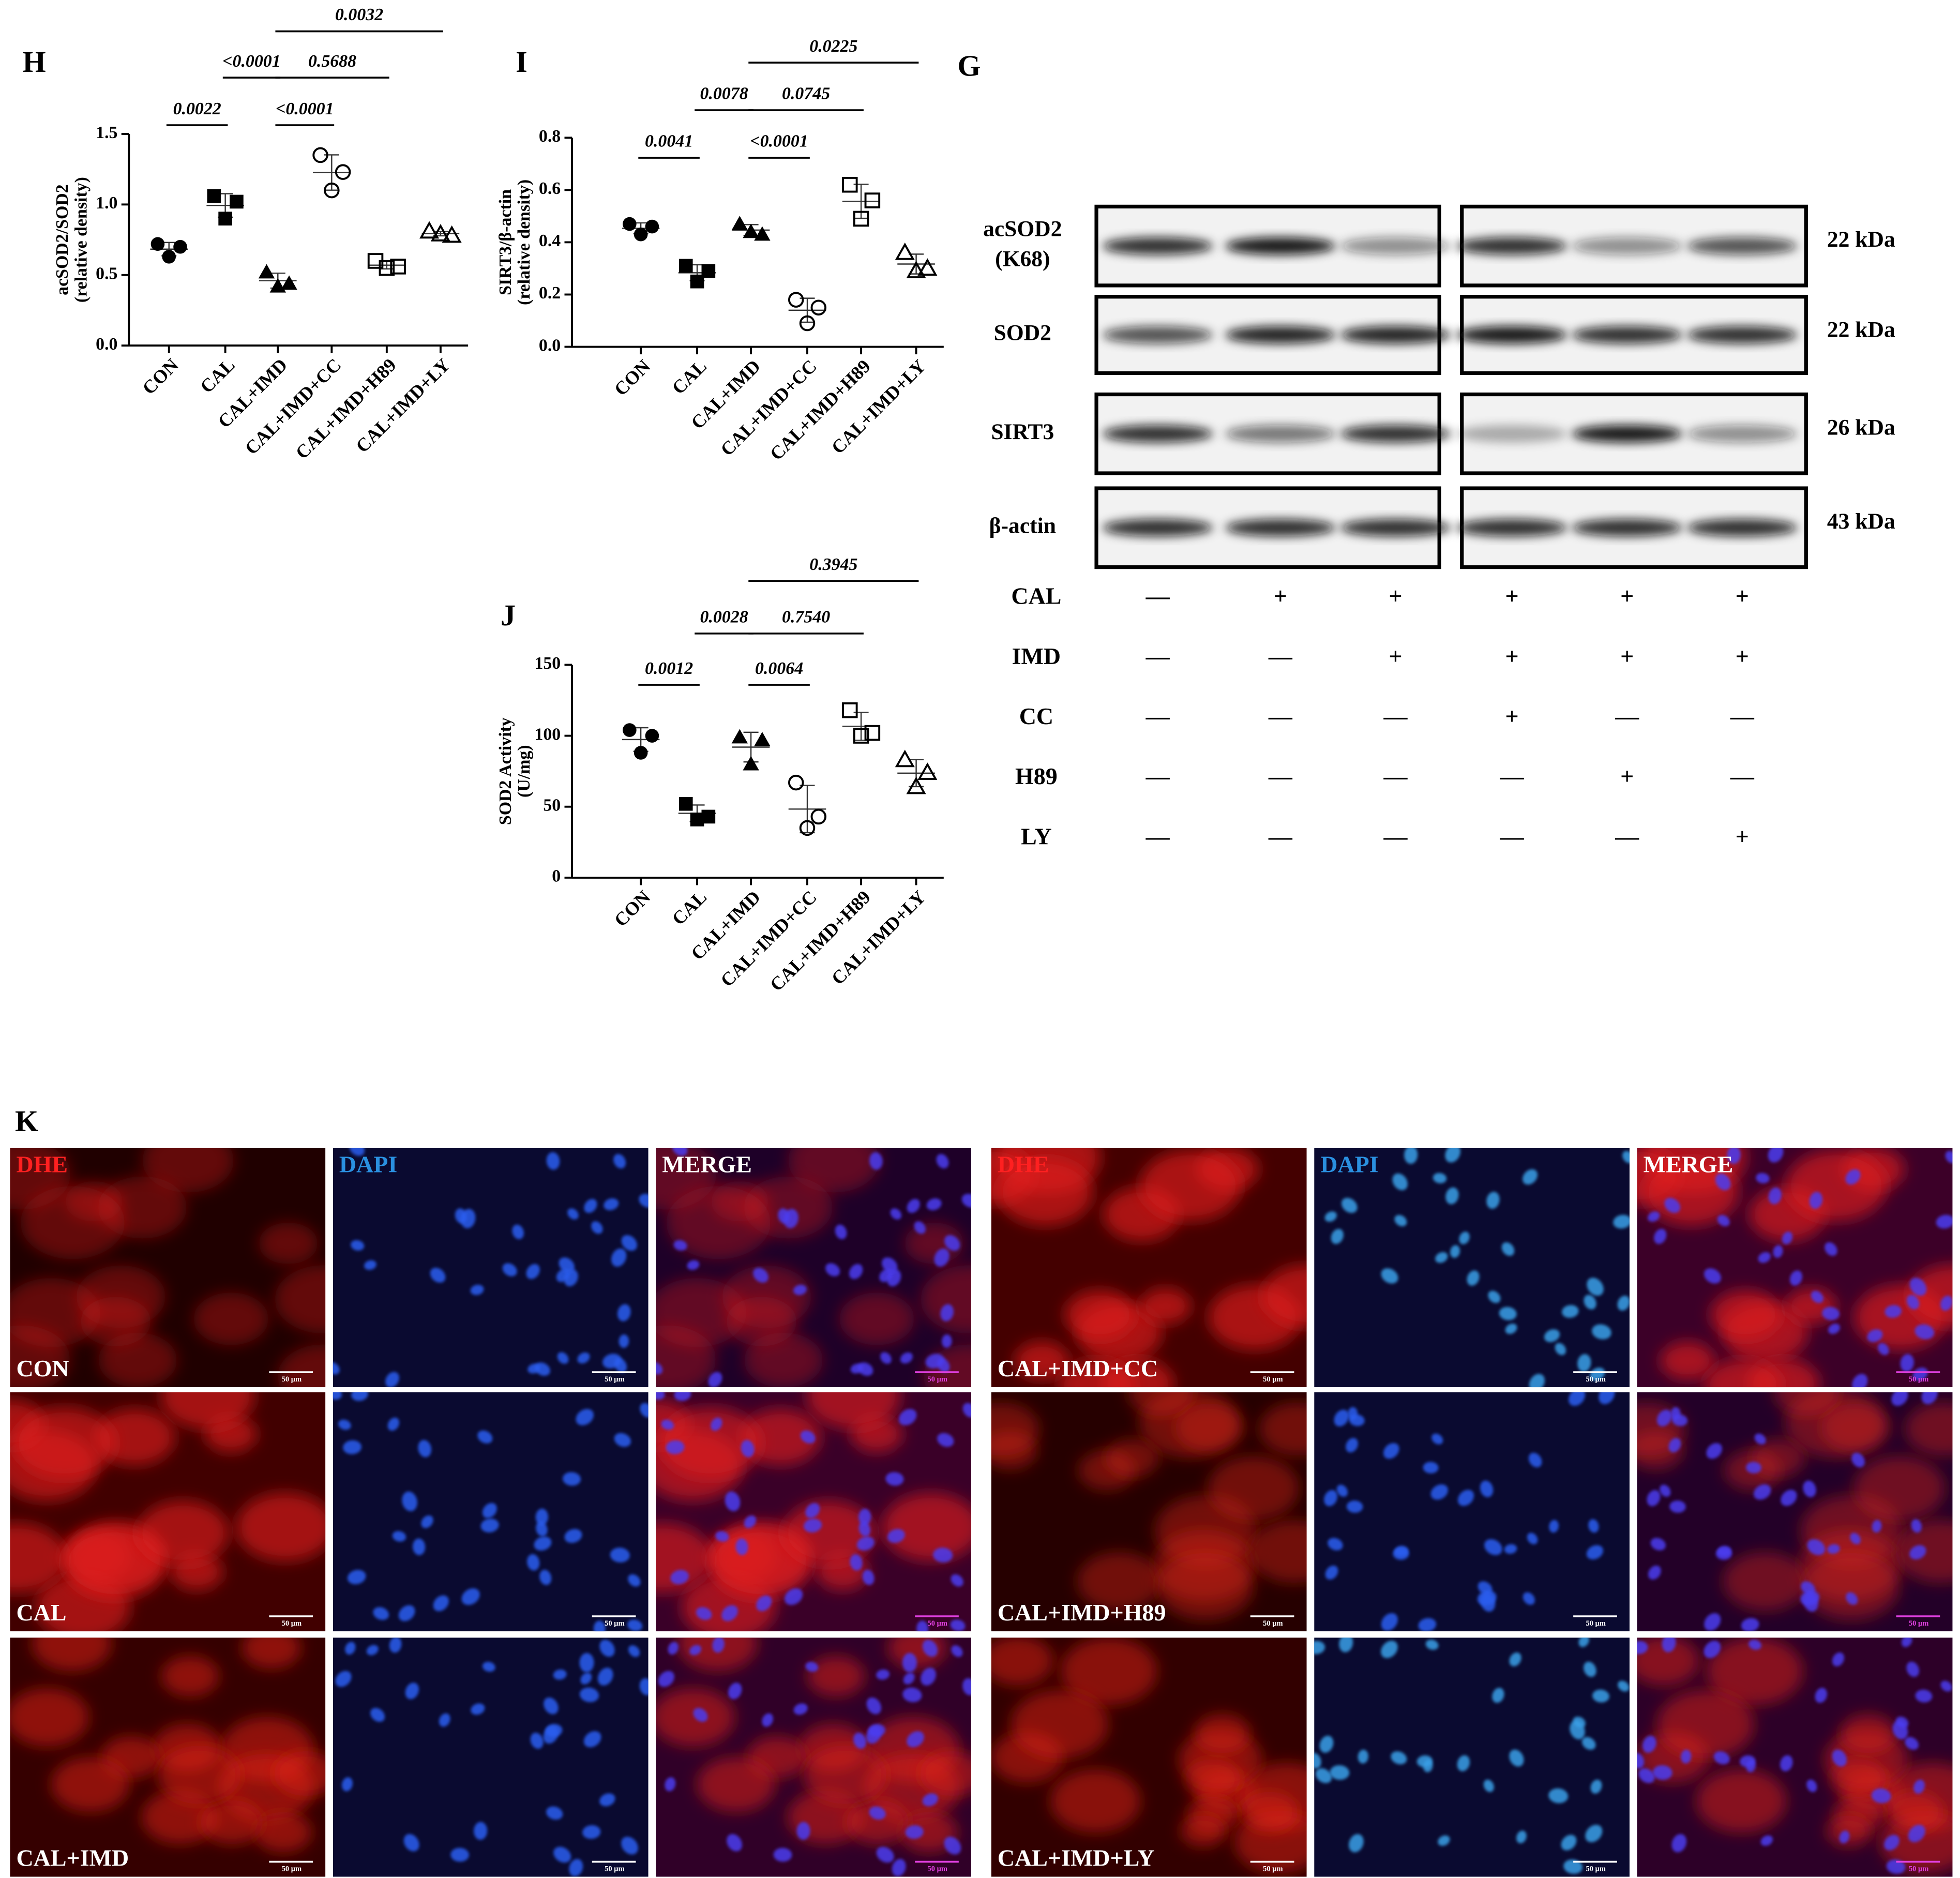  Describe the element at coordinates (168, 1512) in the screenshot. I see `image-panel: 50 μm CAL` at that location.